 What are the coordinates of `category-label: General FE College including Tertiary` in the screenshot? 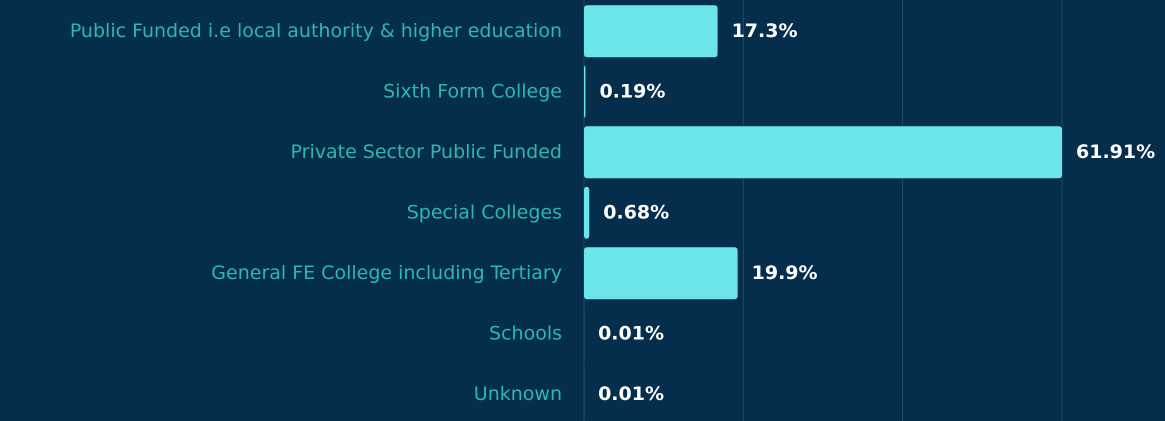 It's located at (386, 273).